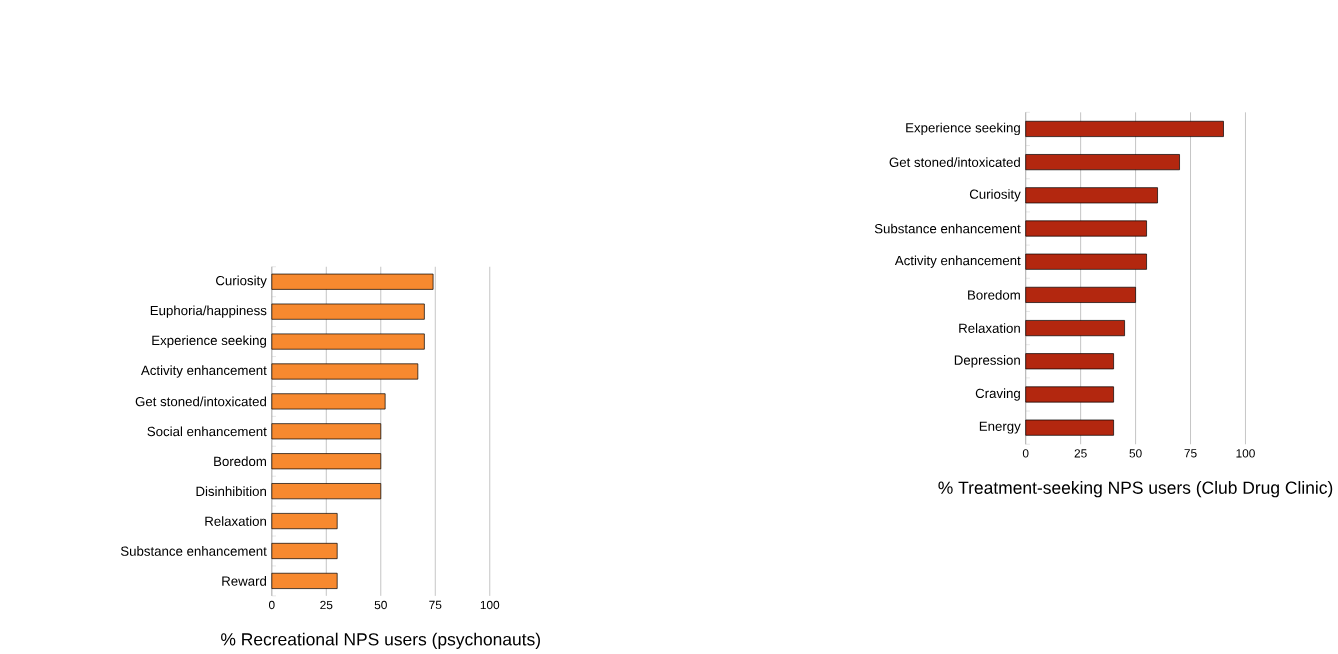 This screenshot has width=1338, height=654. What do you see at coordinates (1135, 489) in the screenshot?
I see `x-axis-title: % Treatment-seeking NPS users (Club Drug Clinic)` at bounding box center [1135, 489].